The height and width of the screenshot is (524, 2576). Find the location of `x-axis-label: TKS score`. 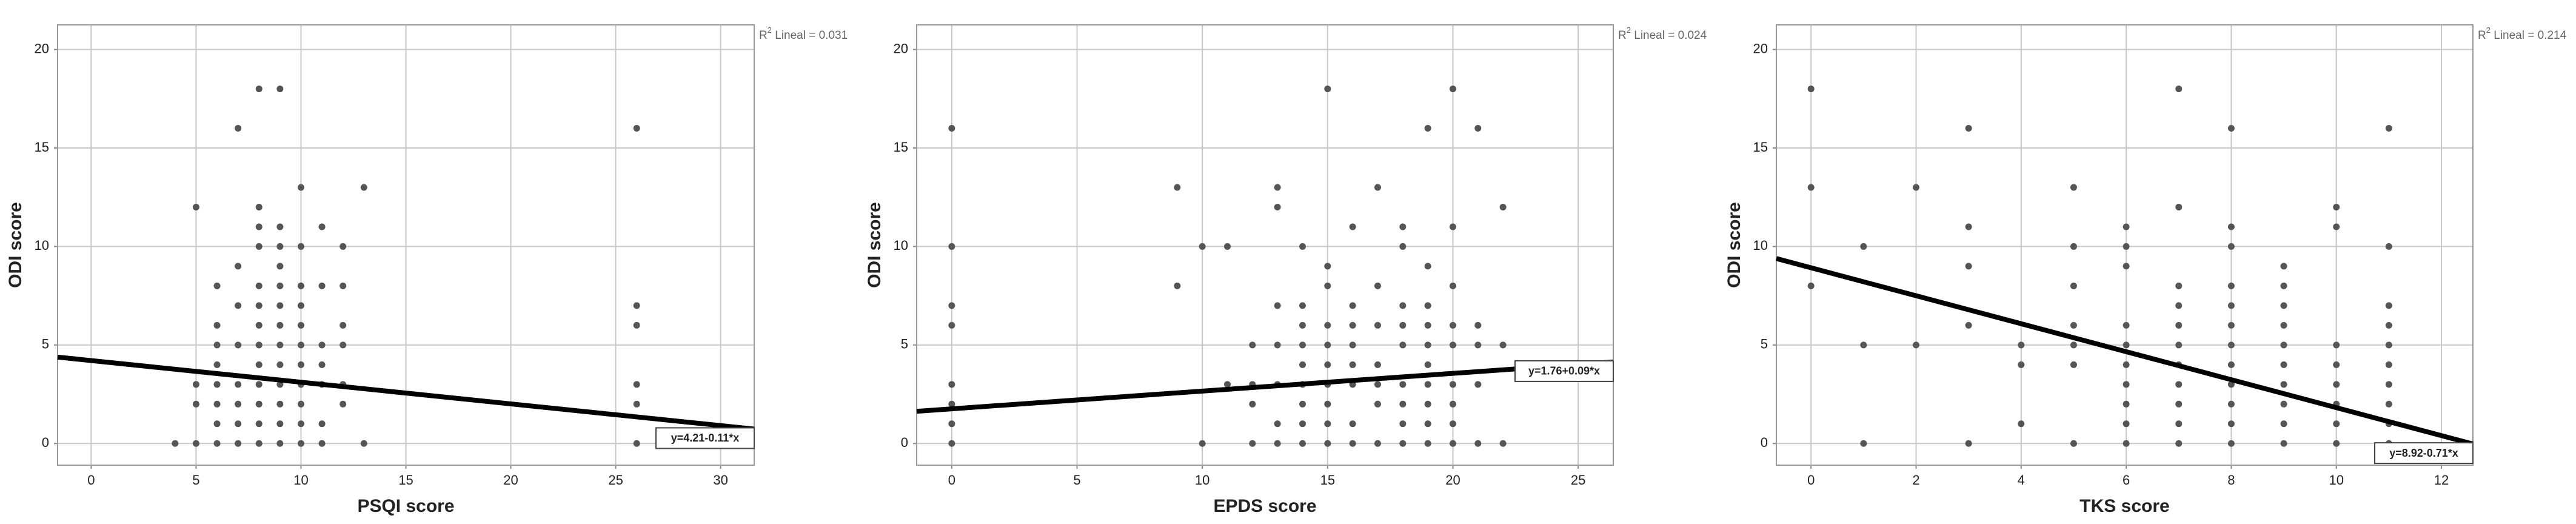

x-axis-label: TKS score is located at coordinates (2124, 506).